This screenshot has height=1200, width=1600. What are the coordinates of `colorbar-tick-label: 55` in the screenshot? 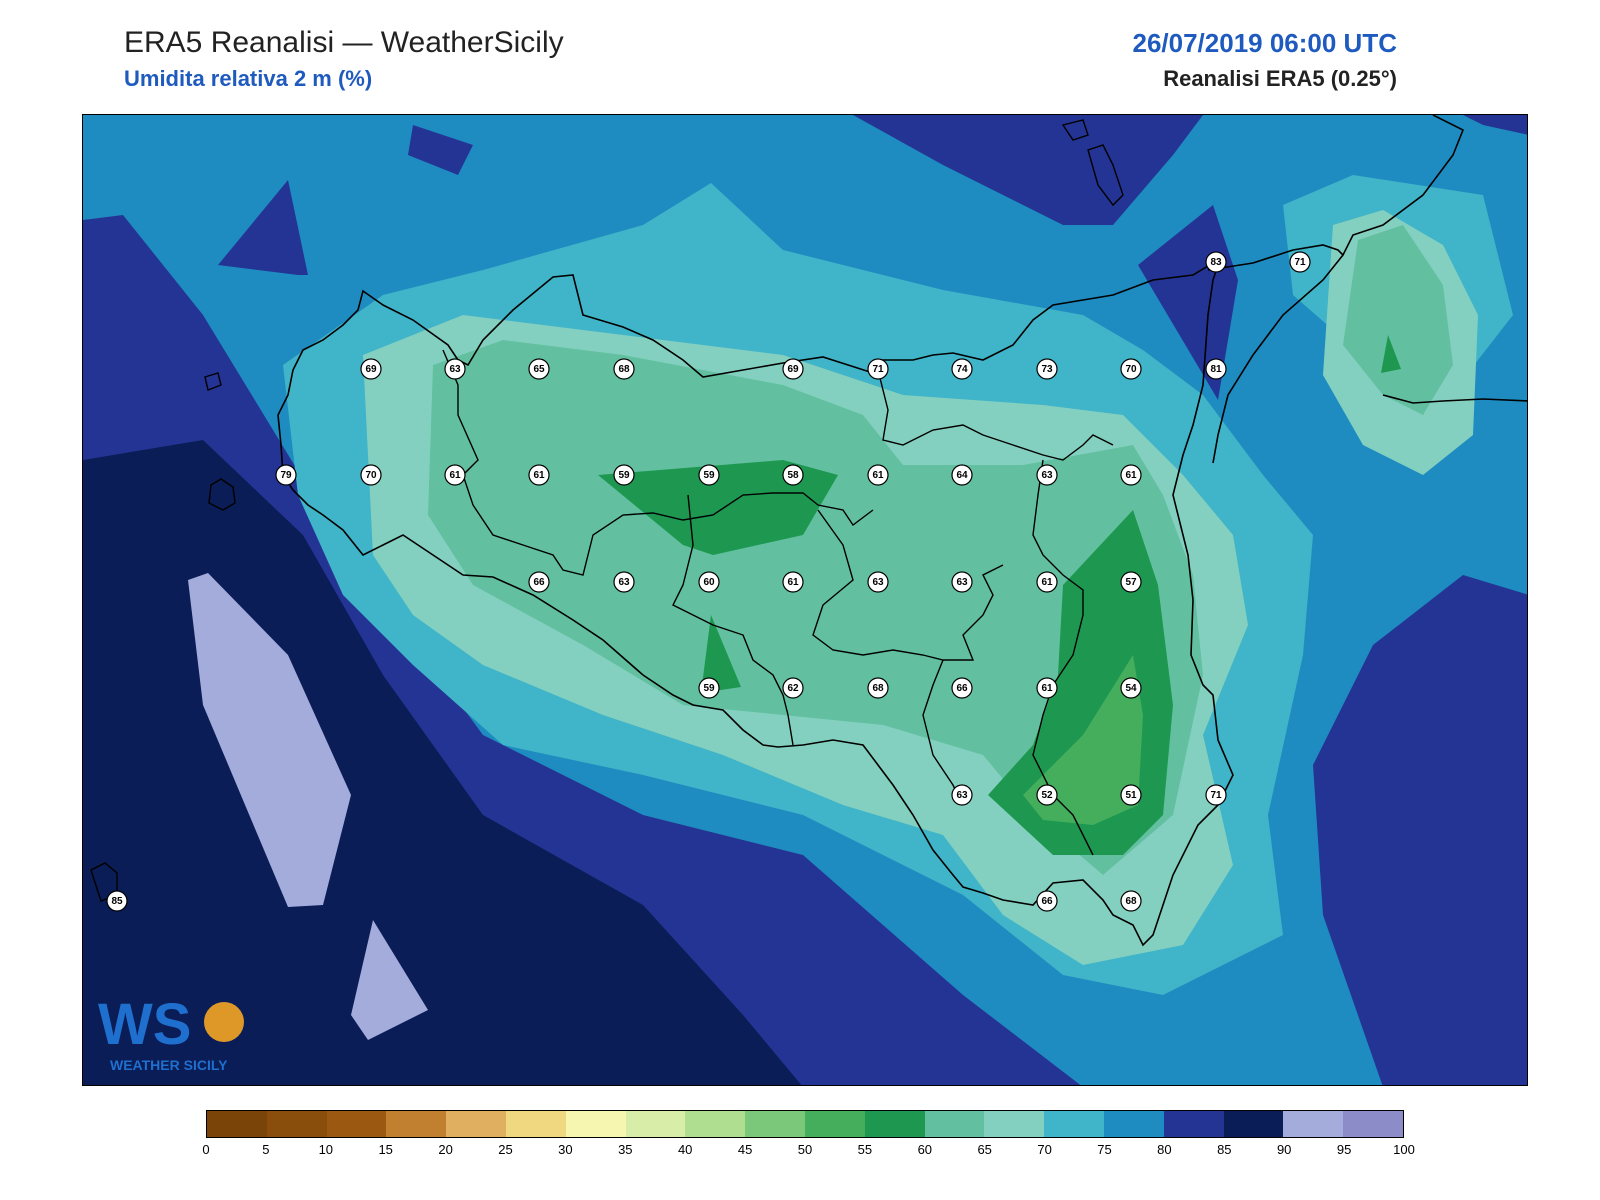 It's located at (865, 1149).